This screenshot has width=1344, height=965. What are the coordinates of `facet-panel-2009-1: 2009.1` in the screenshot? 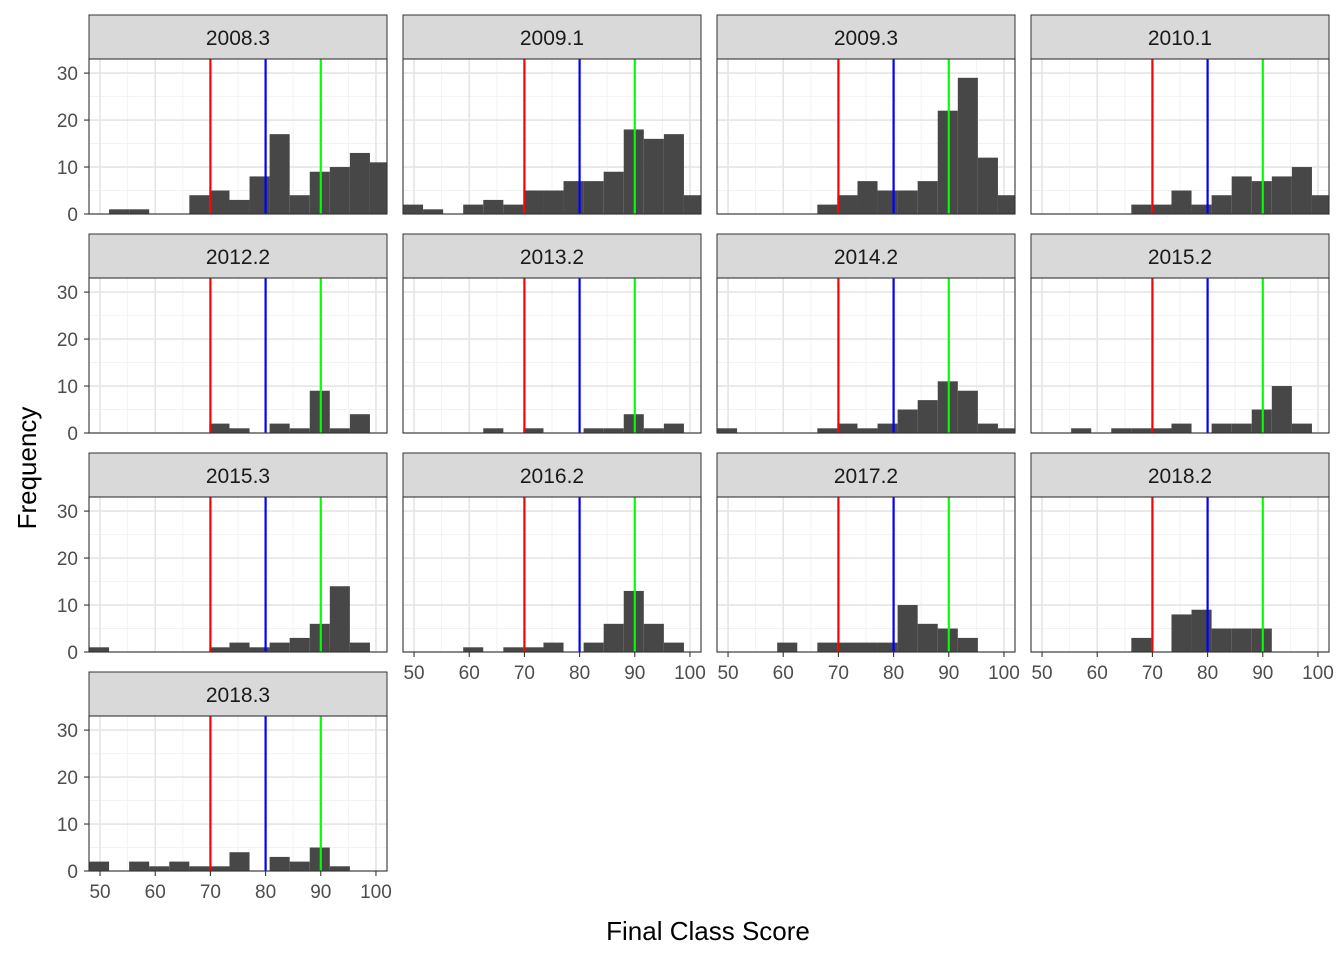 It's located at (552, 114).